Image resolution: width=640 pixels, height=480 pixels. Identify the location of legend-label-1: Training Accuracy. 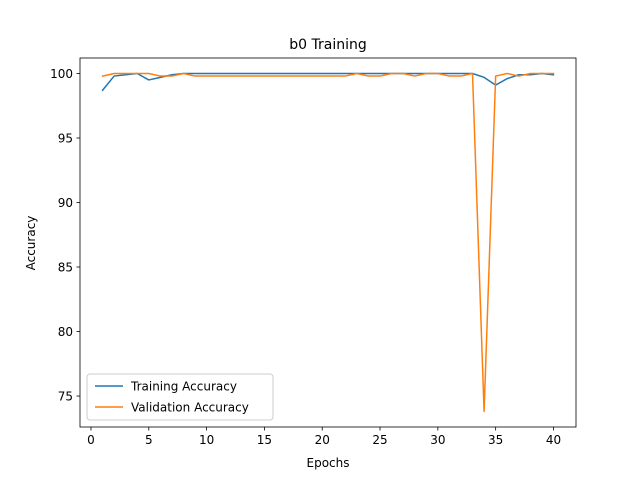
(183, 387).